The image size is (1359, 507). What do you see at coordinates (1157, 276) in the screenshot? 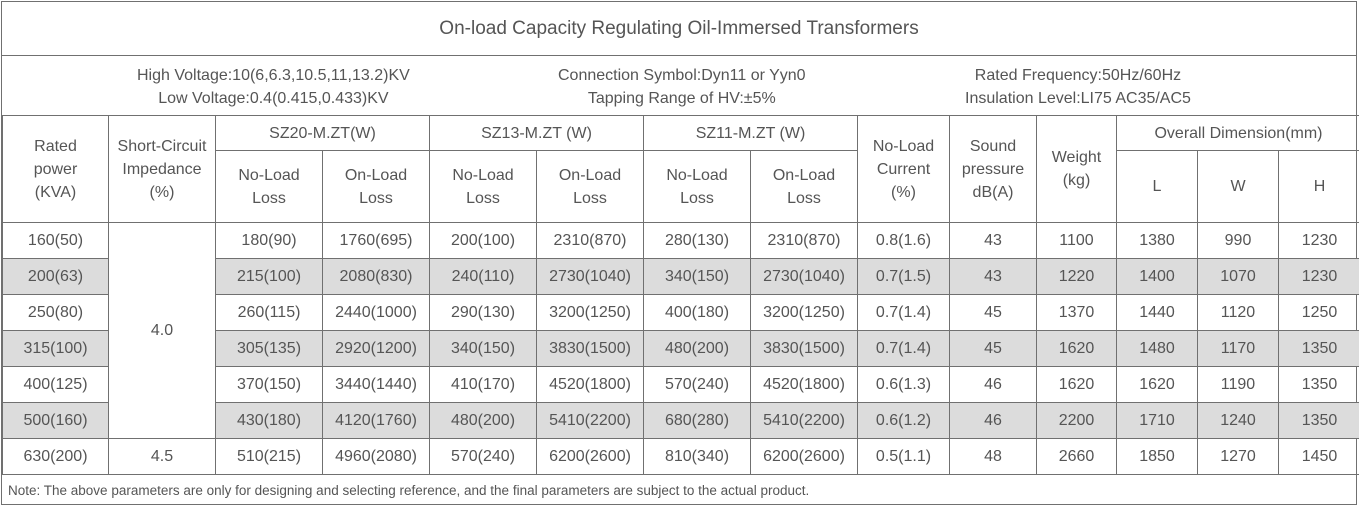
I see `cell-l: 1400` at bounding box center [1157, 276].